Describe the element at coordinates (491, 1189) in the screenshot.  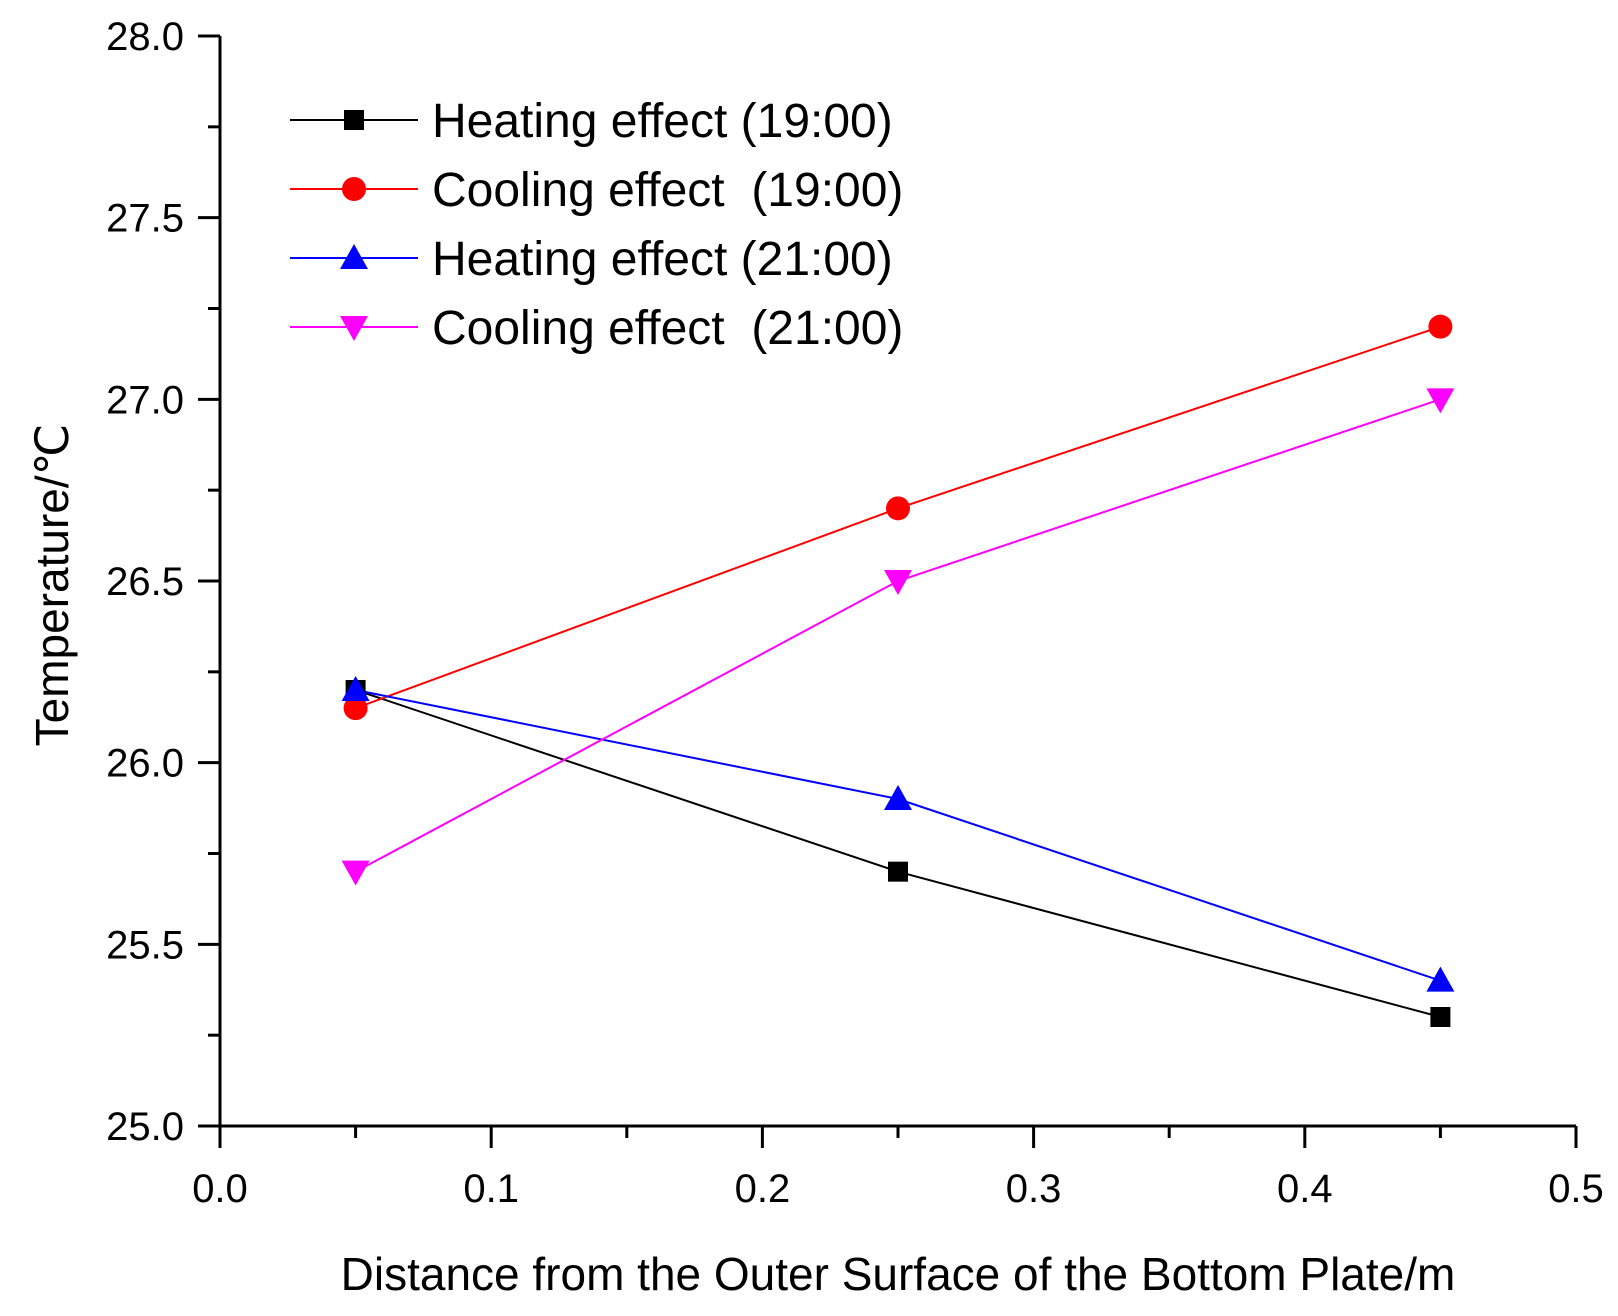
I see `x-tick-label: 0.1` at that location.